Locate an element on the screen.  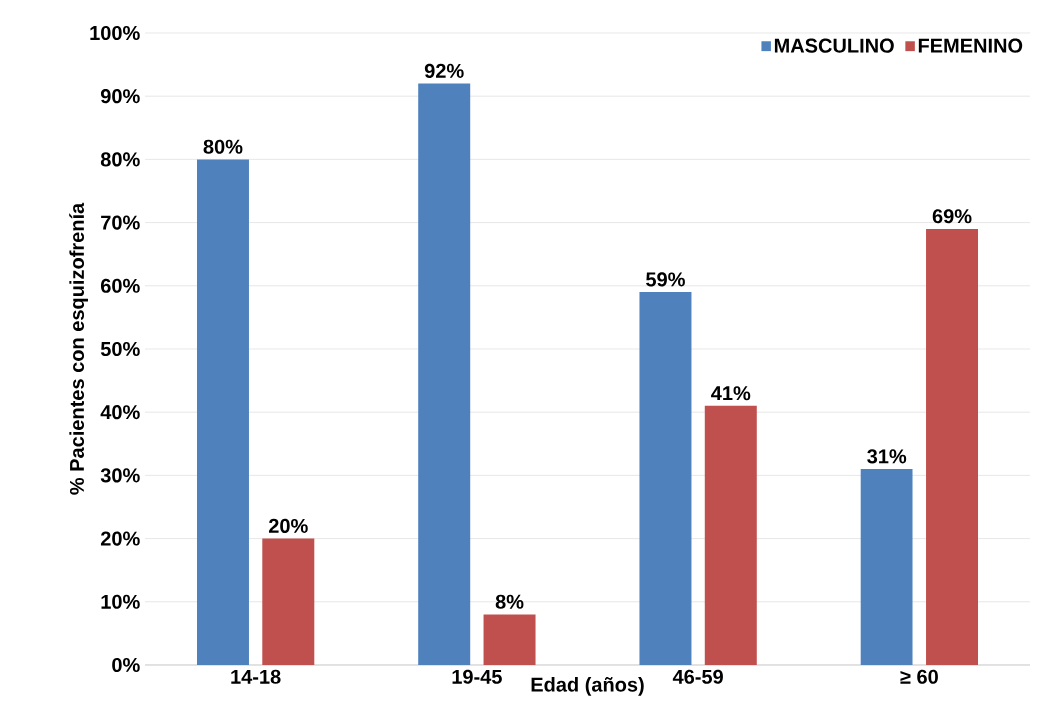
data-label: 8% is located at coordinates (509, 601).